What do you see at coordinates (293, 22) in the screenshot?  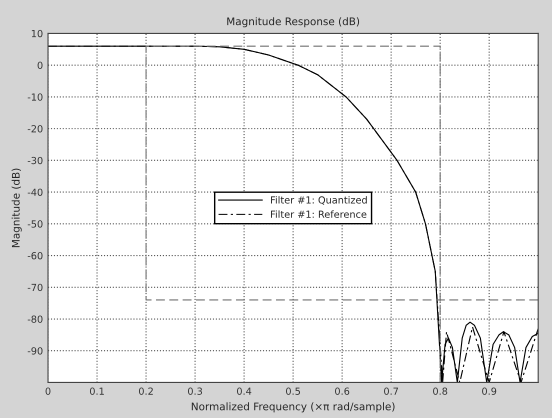 I see `chart-title: Magnitude Response (dB)` at bounding box center [293, 22].